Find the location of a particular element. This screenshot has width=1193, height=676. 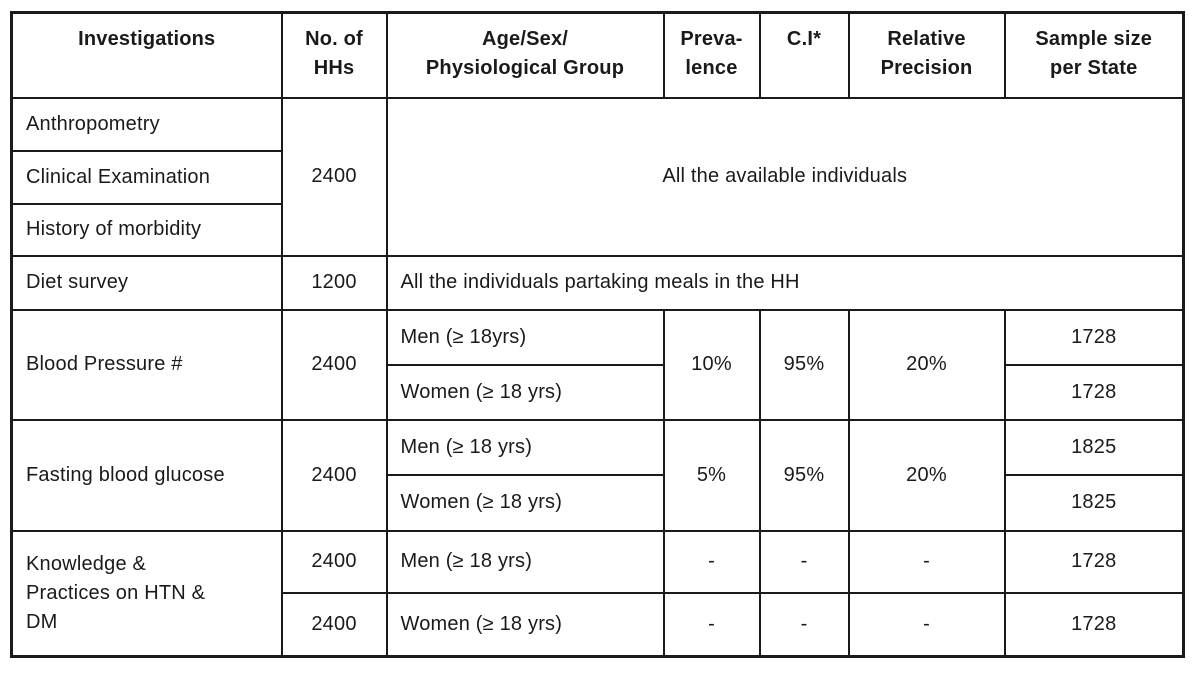

cell-sample-size-knowledge-men: 1728 is located at coordinates (1094, 561).